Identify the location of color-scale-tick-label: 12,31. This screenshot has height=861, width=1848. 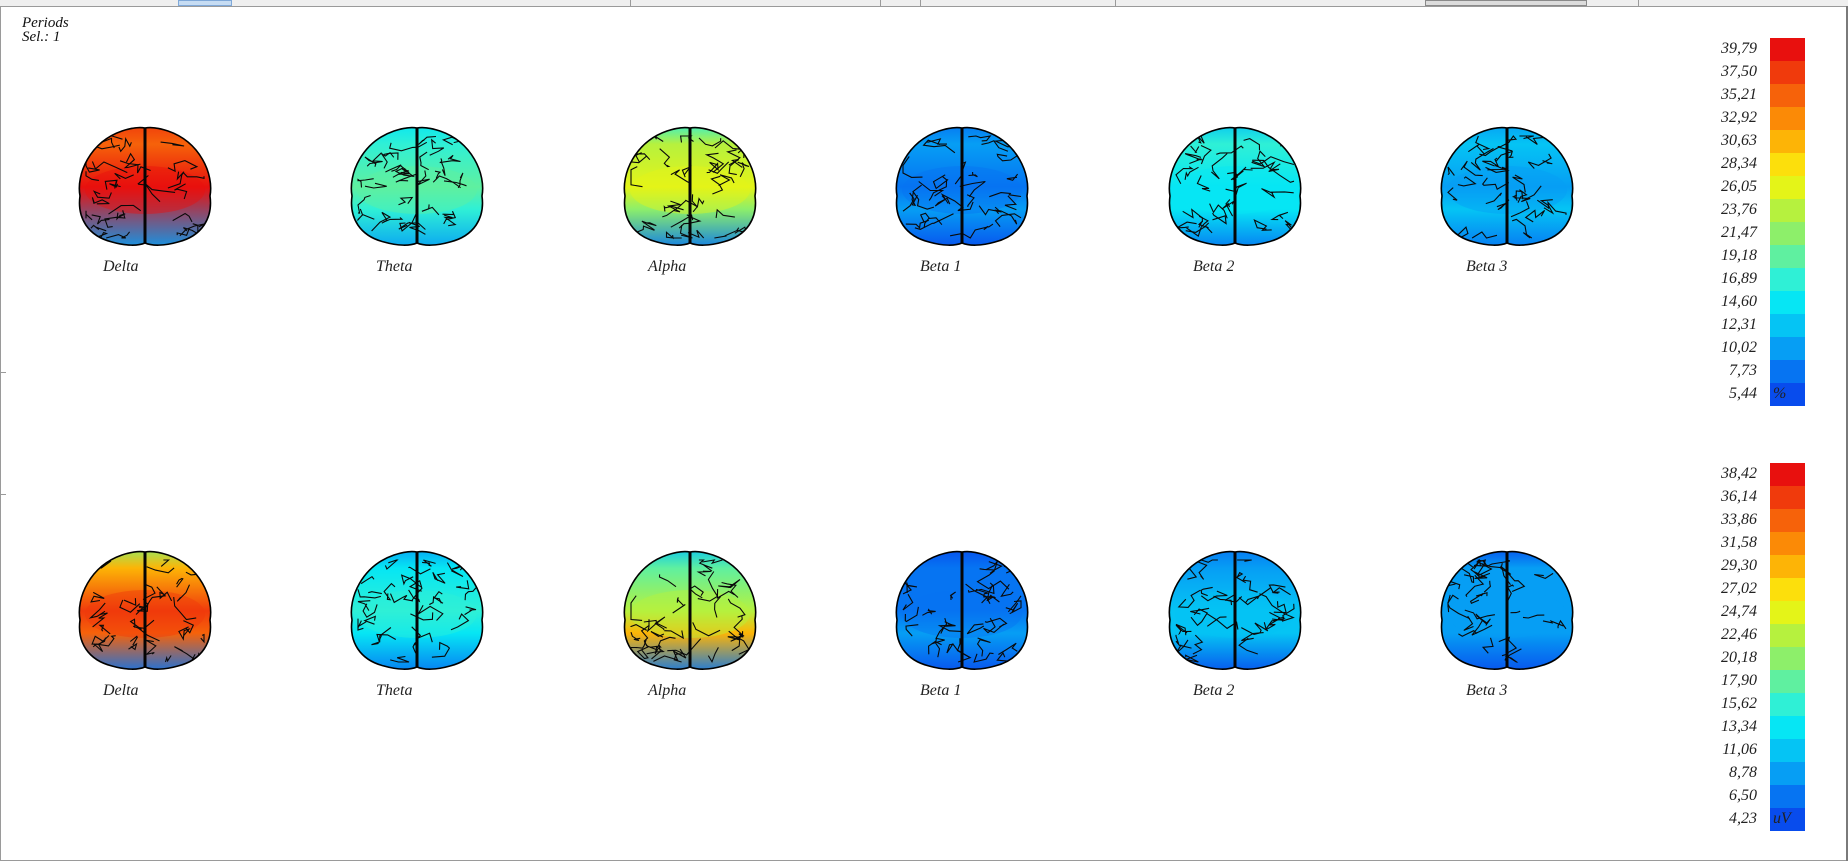
(1739, 324).